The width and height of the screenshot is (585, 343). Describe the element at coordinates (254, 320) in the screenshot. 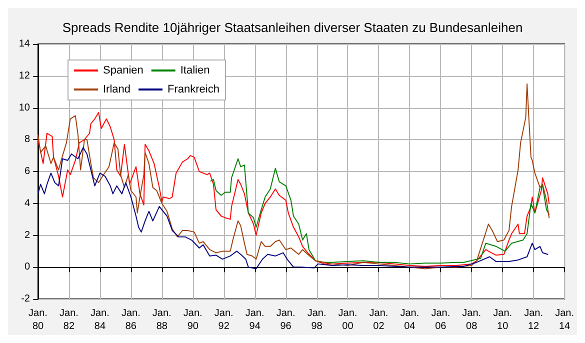

I see `x-tick-label: Jan. 94` at that location.